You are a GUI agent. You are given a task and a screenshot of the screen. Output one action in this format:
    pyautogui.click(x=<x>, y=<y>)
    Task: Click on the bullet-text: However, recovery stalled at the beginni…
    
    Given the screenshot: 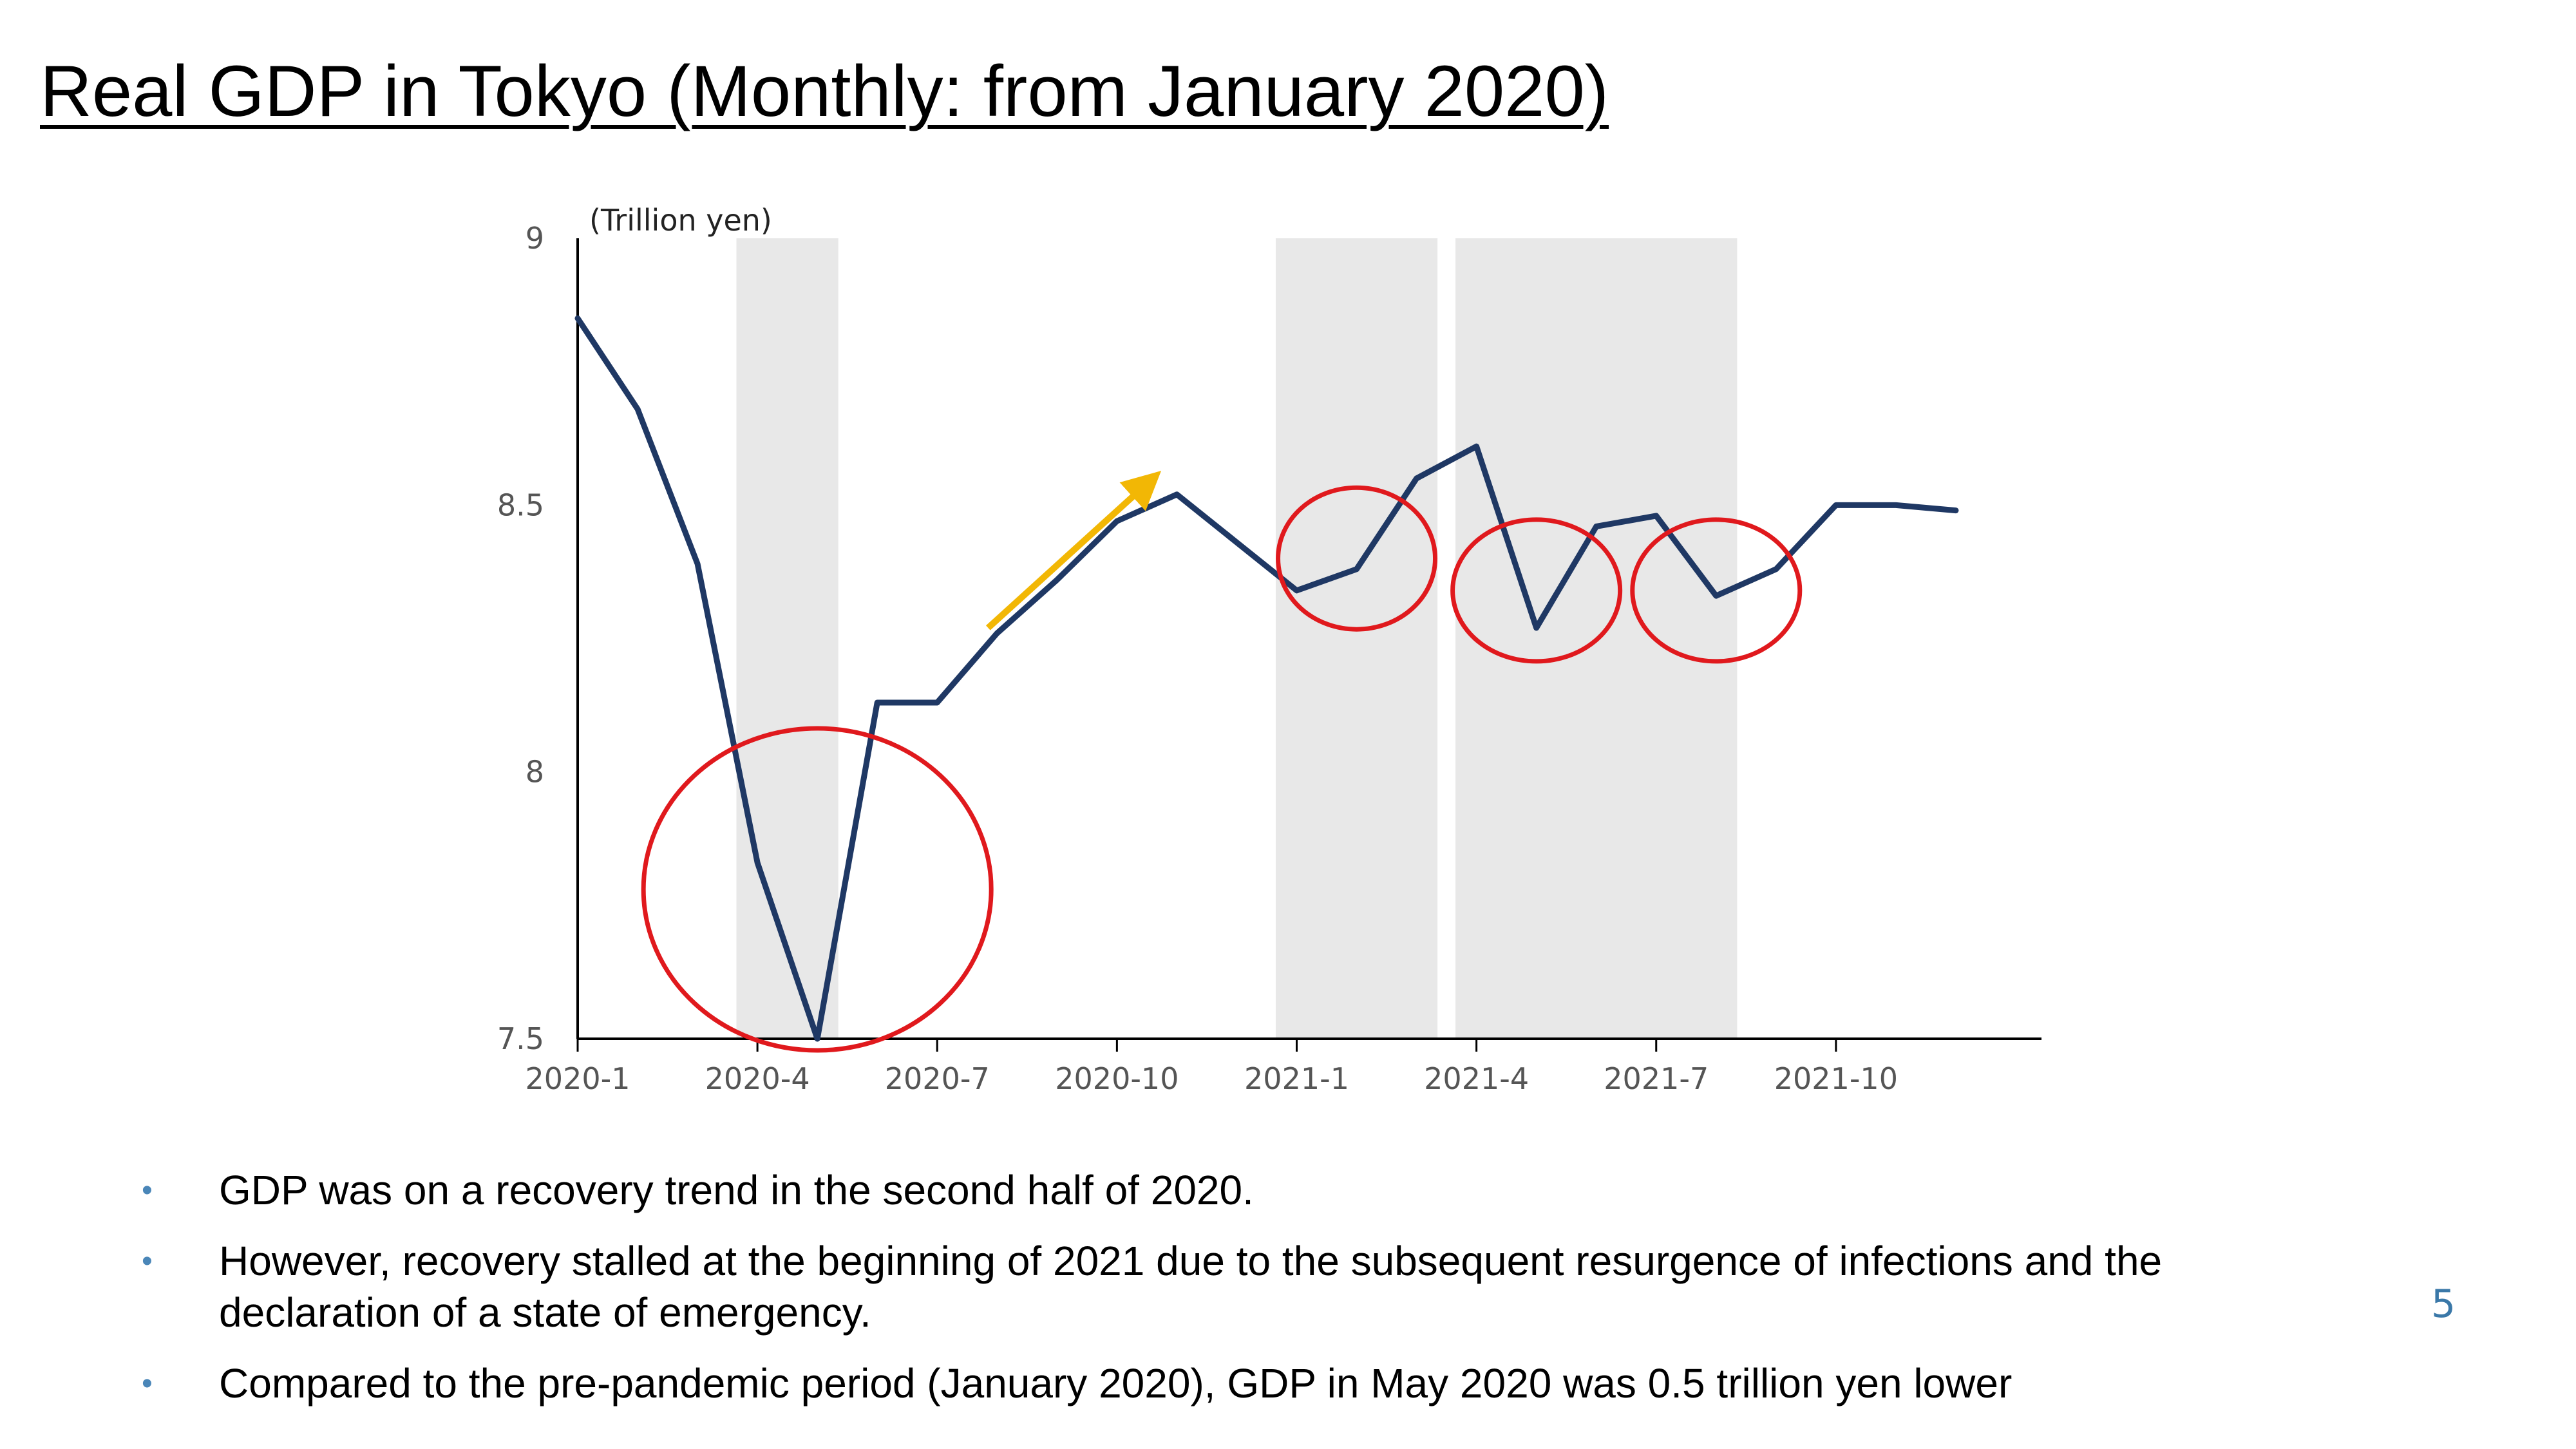 What is the action you would take?
    pyautogui.click(x=1191, y=1287)
    